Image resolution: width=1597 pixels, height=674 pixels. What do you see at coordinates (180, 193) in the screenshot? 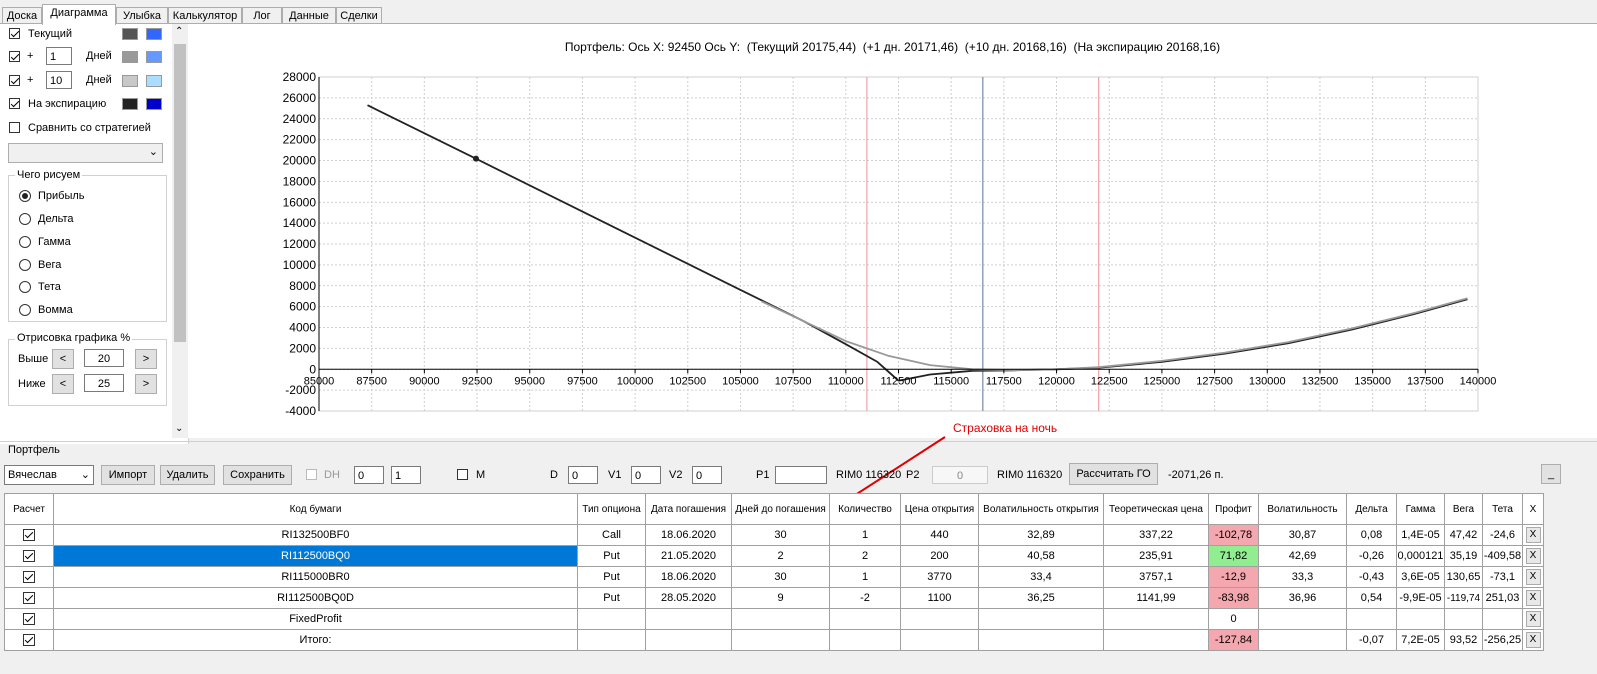
I see `scrollbar-thumb` at bounding box center [180, 193].